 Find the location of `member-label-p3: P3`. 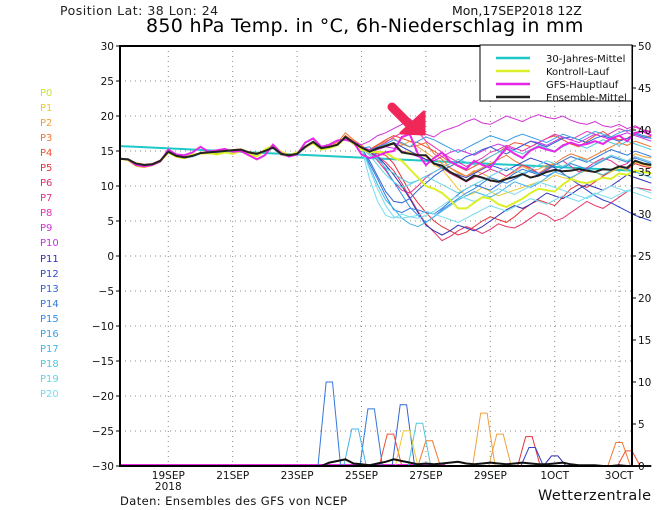

member-label-p3: P3 is located at coordinates (46, 139).